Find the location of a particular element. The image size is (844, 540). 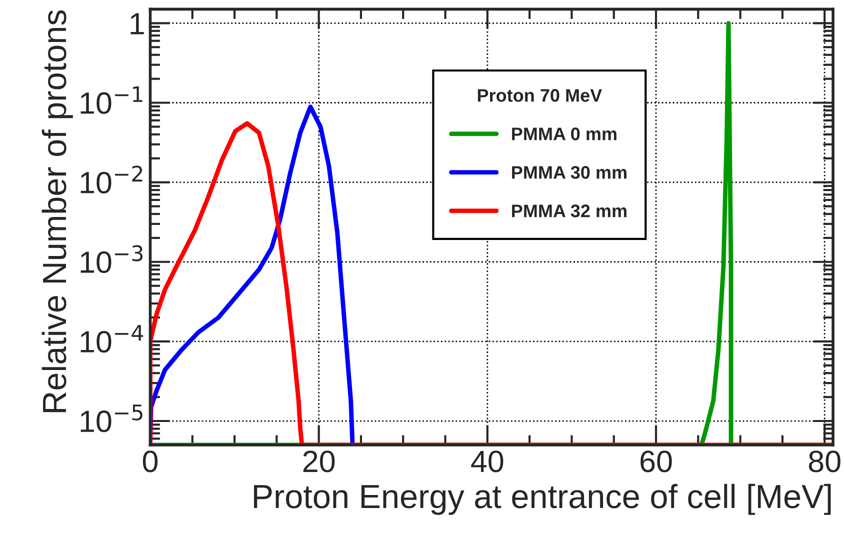

y-tick-label: 10$^{−3}$ is located at coordinates (111, 259).